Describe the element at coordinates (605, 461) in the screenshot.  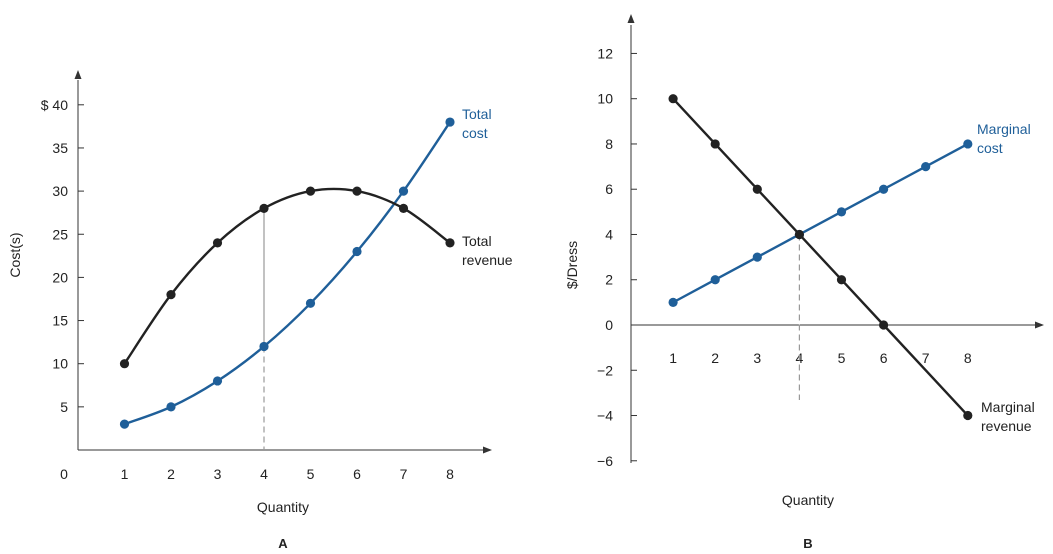
I see `y-tick-label: −6` at that location.